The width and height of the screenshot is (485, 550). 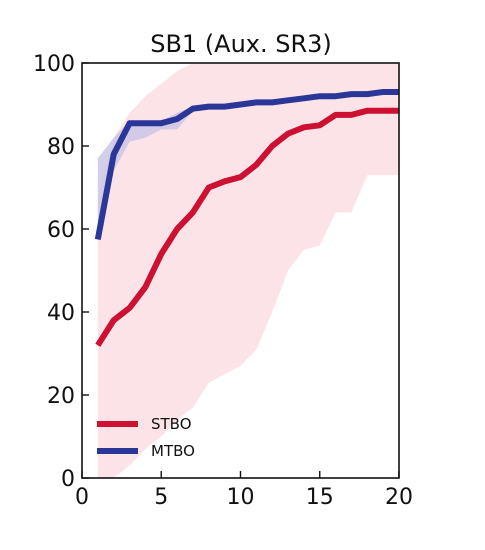 I want to click on x-tick-label: 5, so click(x=161, y=497).